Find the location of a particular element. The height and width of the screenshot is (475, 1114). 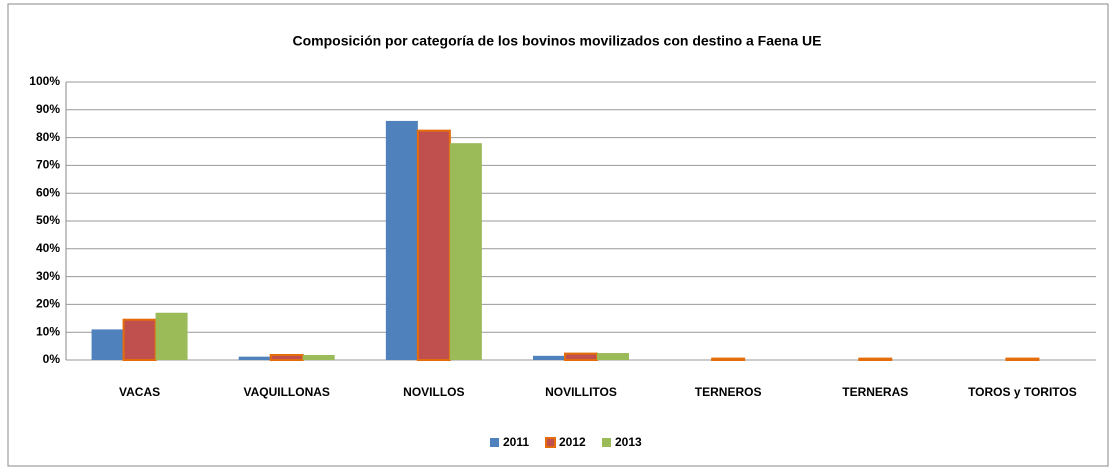

x-tick-label: TERNERAS is located at coordinates (875, 392).